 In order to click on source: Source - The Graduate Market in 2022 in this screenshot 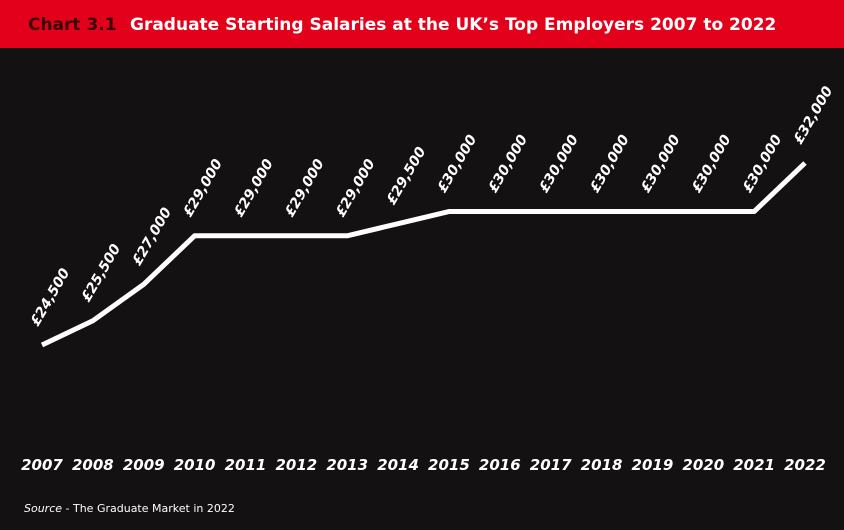, I will do `click(129, 508)`.